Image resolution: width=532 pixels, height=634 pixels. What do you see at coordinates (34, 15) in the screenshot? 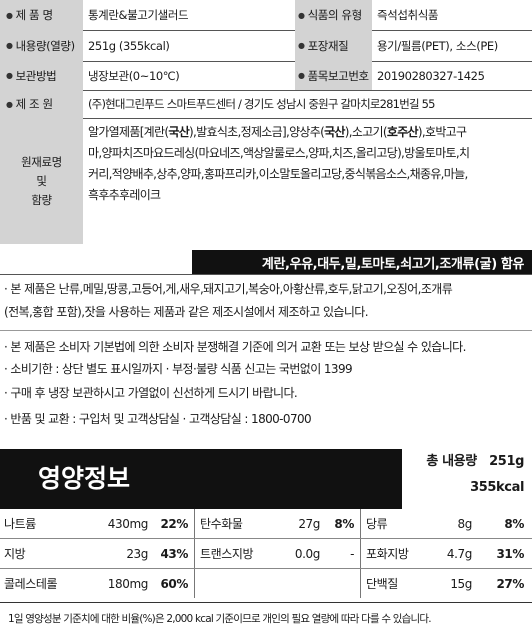
I see `product-name-label: 제 품 명` at bounding box center [34, 15].